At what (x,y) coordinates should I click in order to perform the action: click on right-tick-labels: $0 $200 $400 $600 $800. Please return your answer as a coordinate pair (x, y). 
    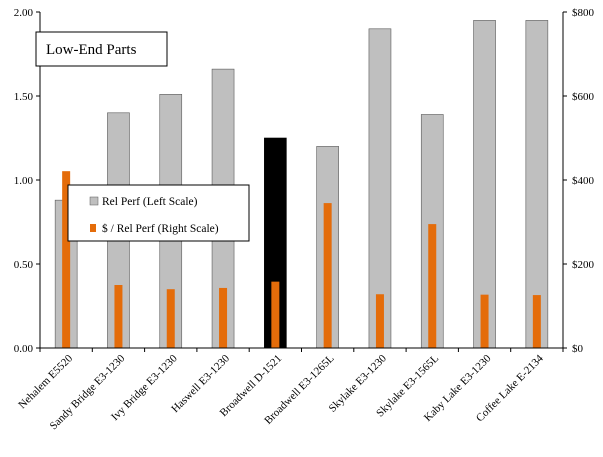
    Looking at the image, I should click on (583, 181).